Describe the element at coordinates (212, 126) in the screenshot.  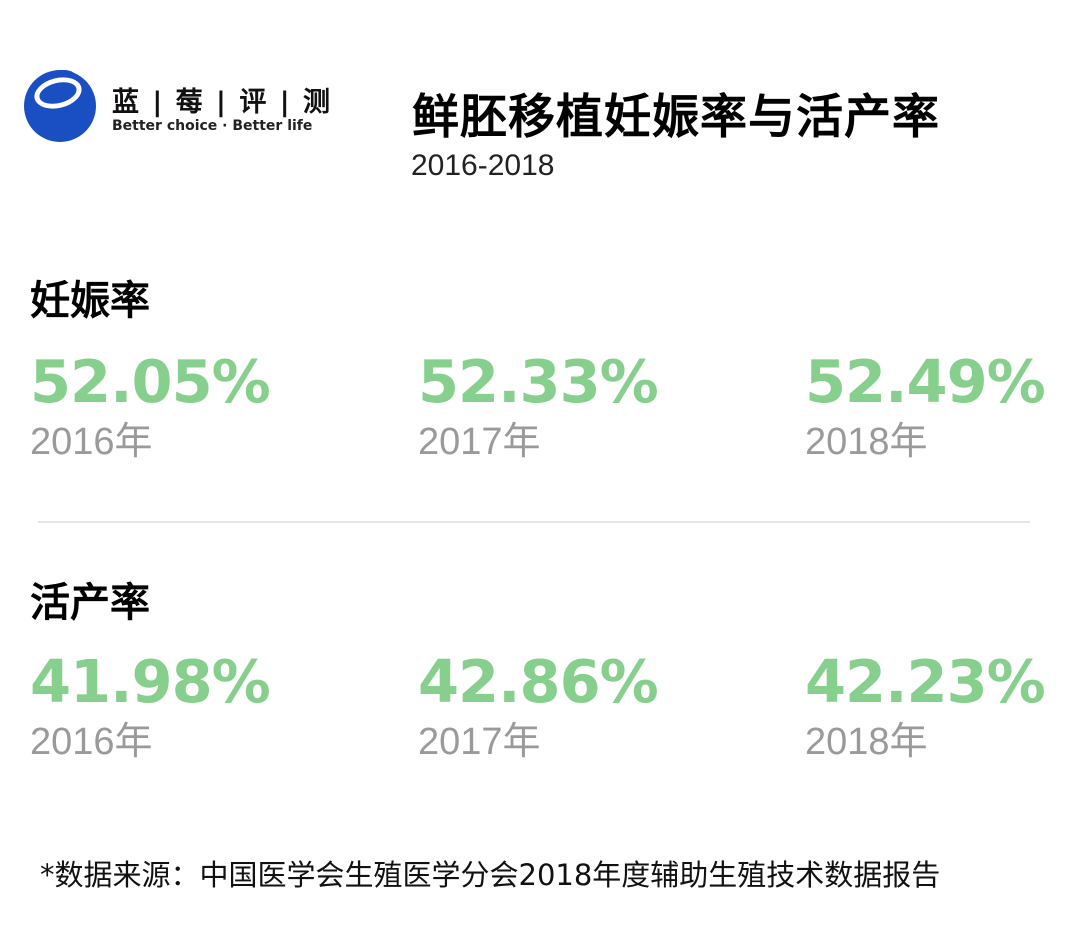
I see `brand-slogan: Better choice · Better life` at that location.